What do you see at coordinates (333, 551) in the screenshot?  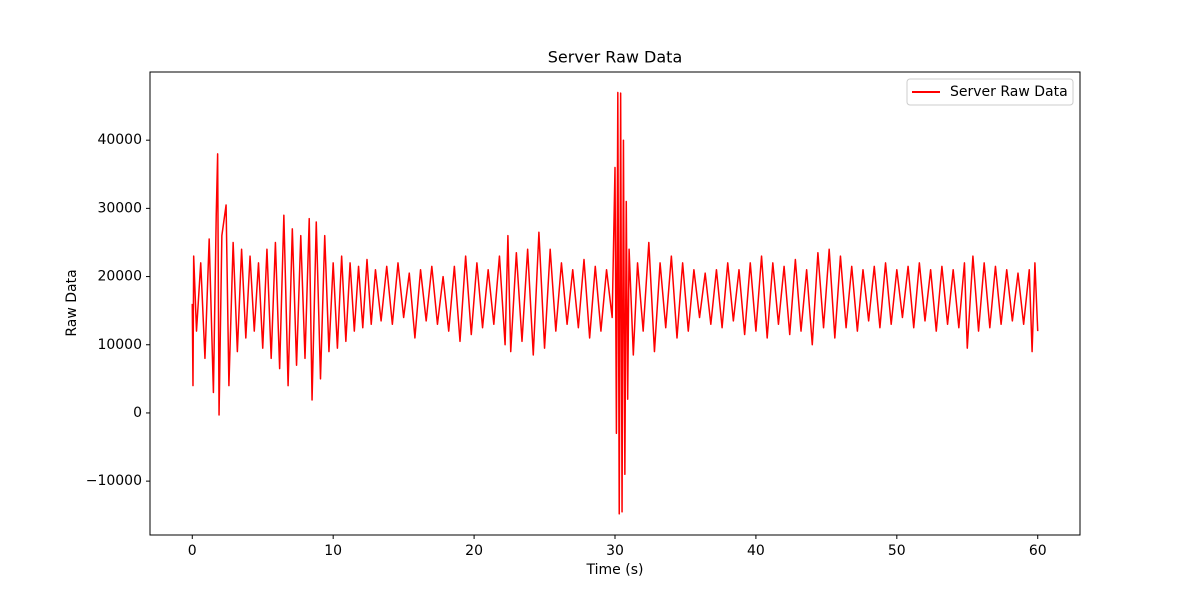 I see `x-tick-label: 10` at bounding box center [333, 551].